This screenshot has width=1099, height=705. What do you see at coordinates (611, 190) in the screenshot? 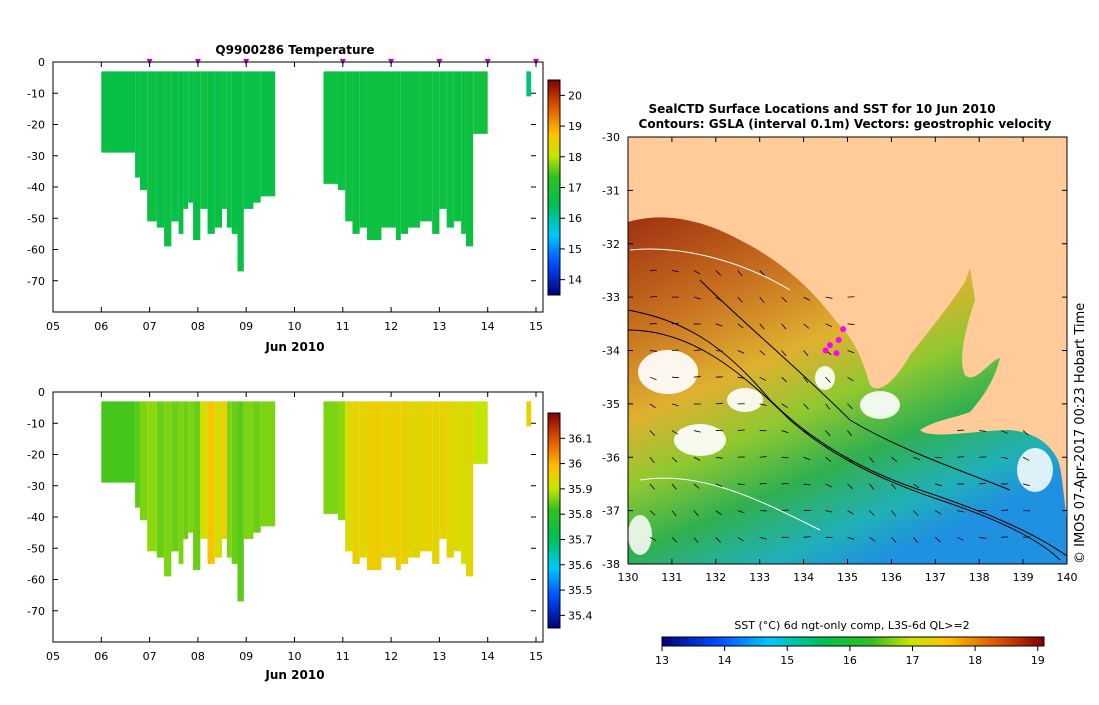
I see `lat-tick-label: -31` at bounding box center [611, 190].